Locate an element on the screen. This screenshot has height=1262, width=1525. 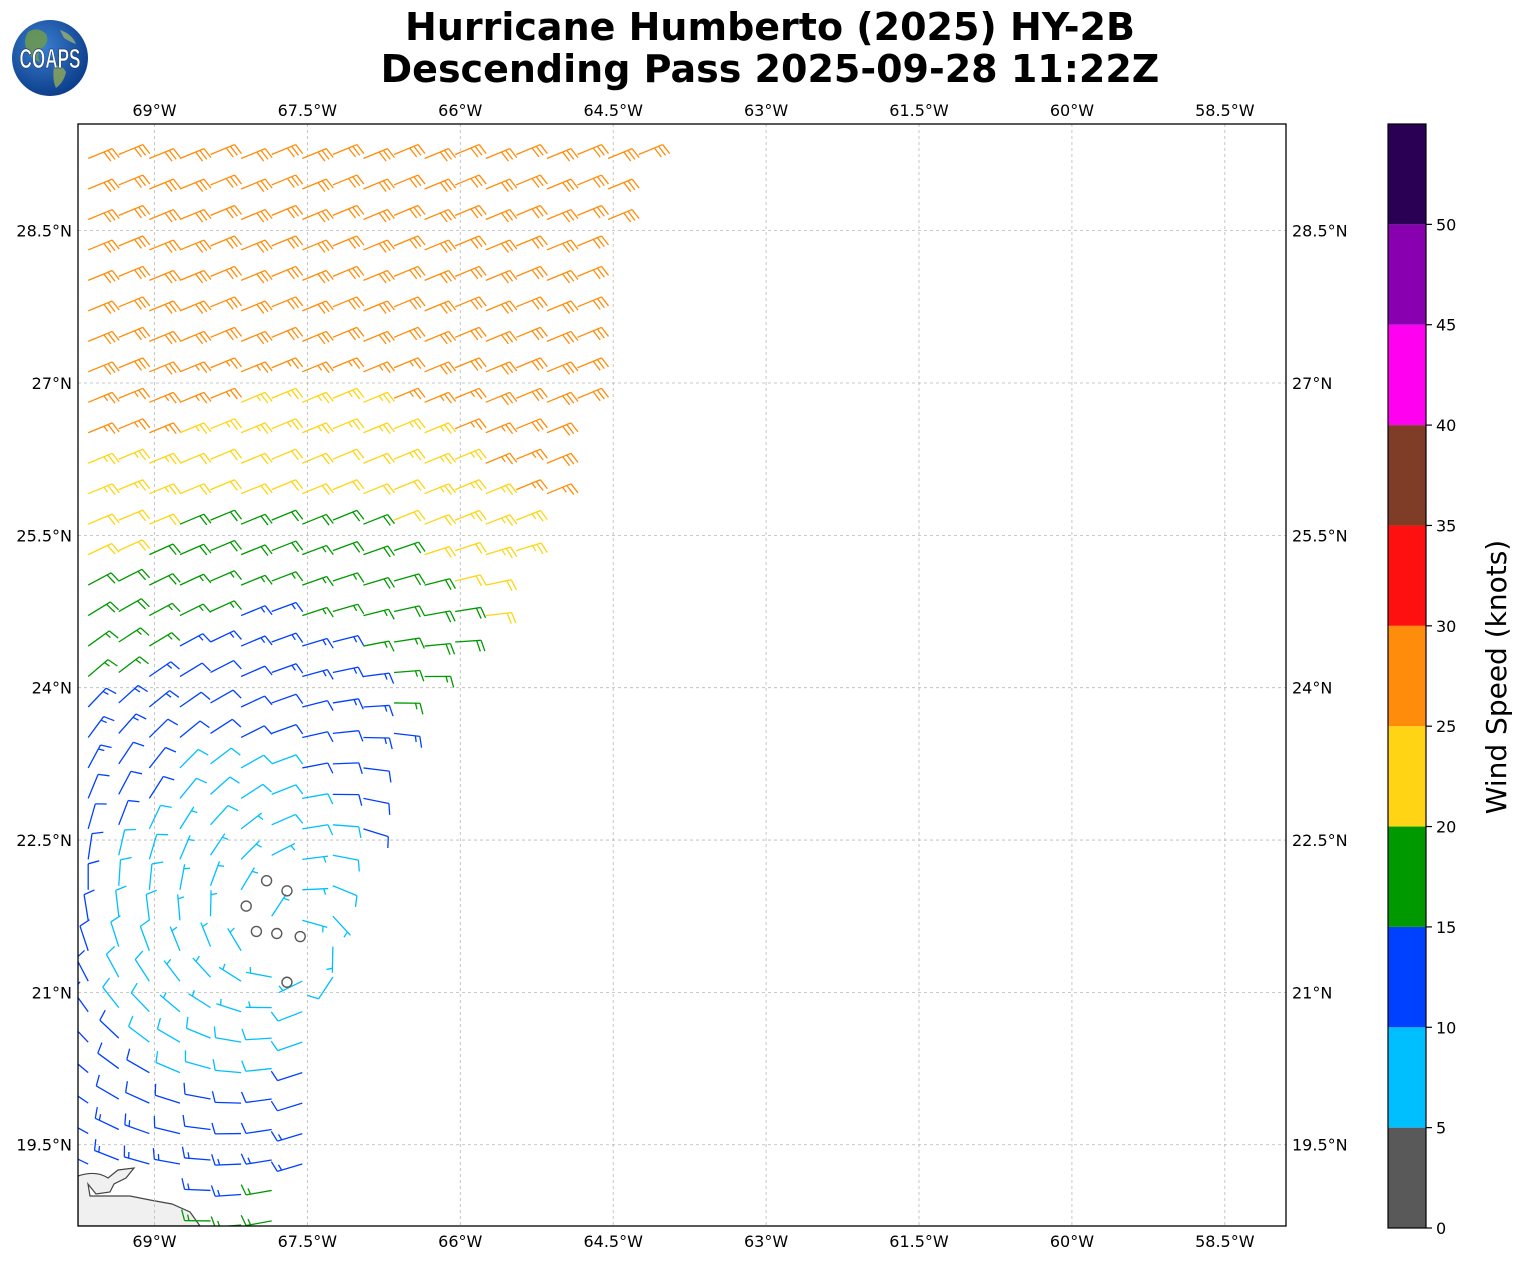
colorbar-tick-label: 35 is located at coordinates (1446, 525).